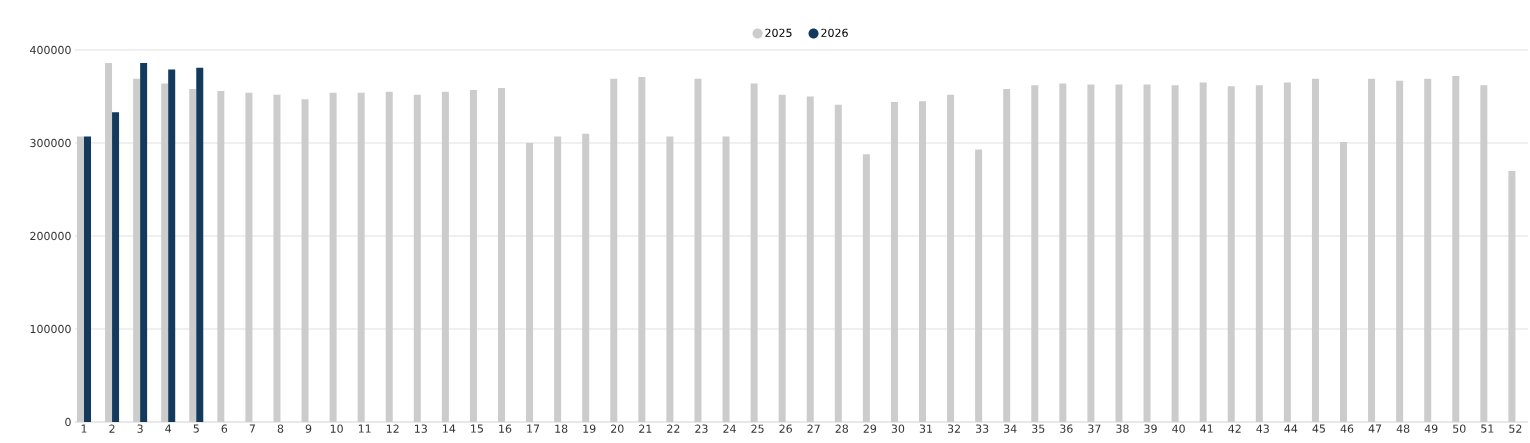 The image size is (1530, 443). Describe the element at coordinates (1122, 428) in the screenshot. I see `x-tick-label: 38` at that location.